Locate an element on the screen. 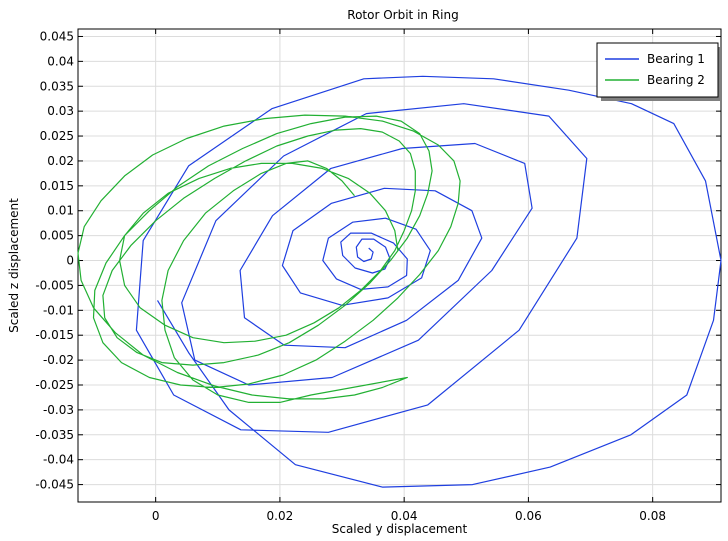  y-tick-label: -0.03 is located at coordinates (58, 410).